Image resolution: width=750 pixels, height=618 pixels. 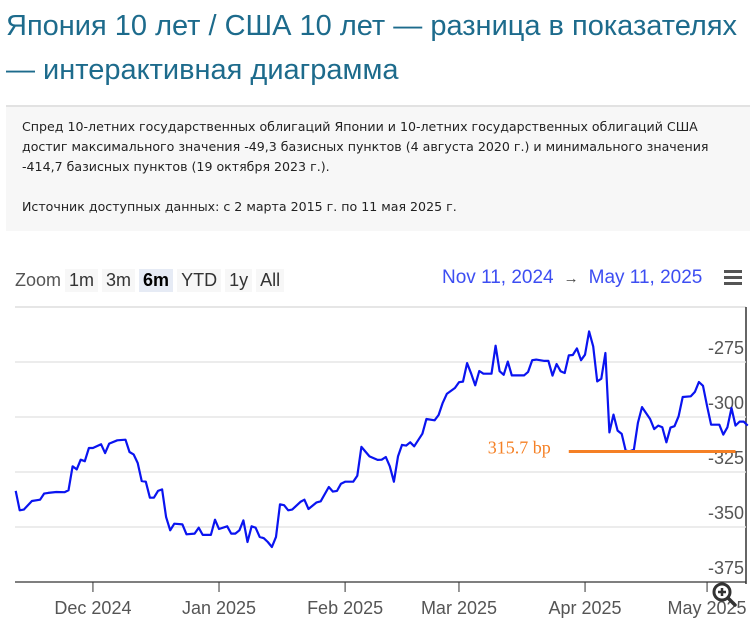 What do you see at coordinates (38, 279) in the screenshot?
I see `zoom-label: Zoom` at bounding box center [38, 279].